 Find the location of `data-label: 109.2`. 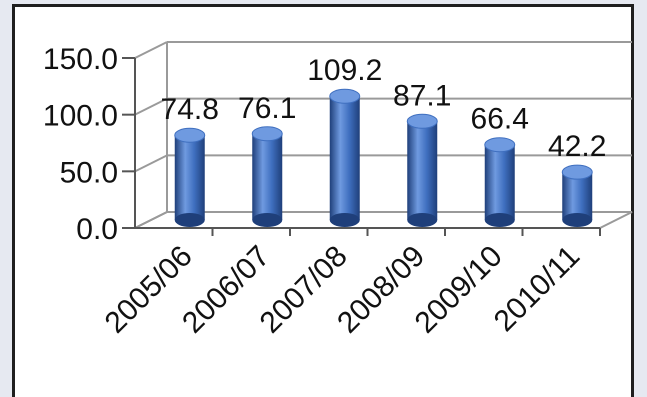

data-label: 109.2 is located at coordinates (344, 70).